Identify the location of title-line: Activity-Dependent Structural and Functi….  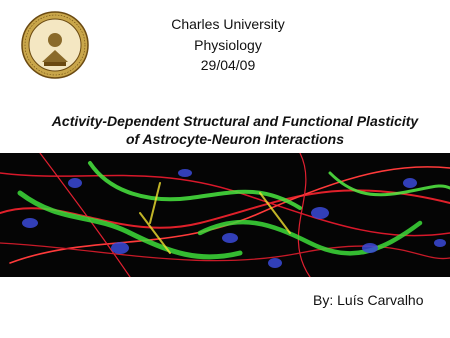
(235, 121).